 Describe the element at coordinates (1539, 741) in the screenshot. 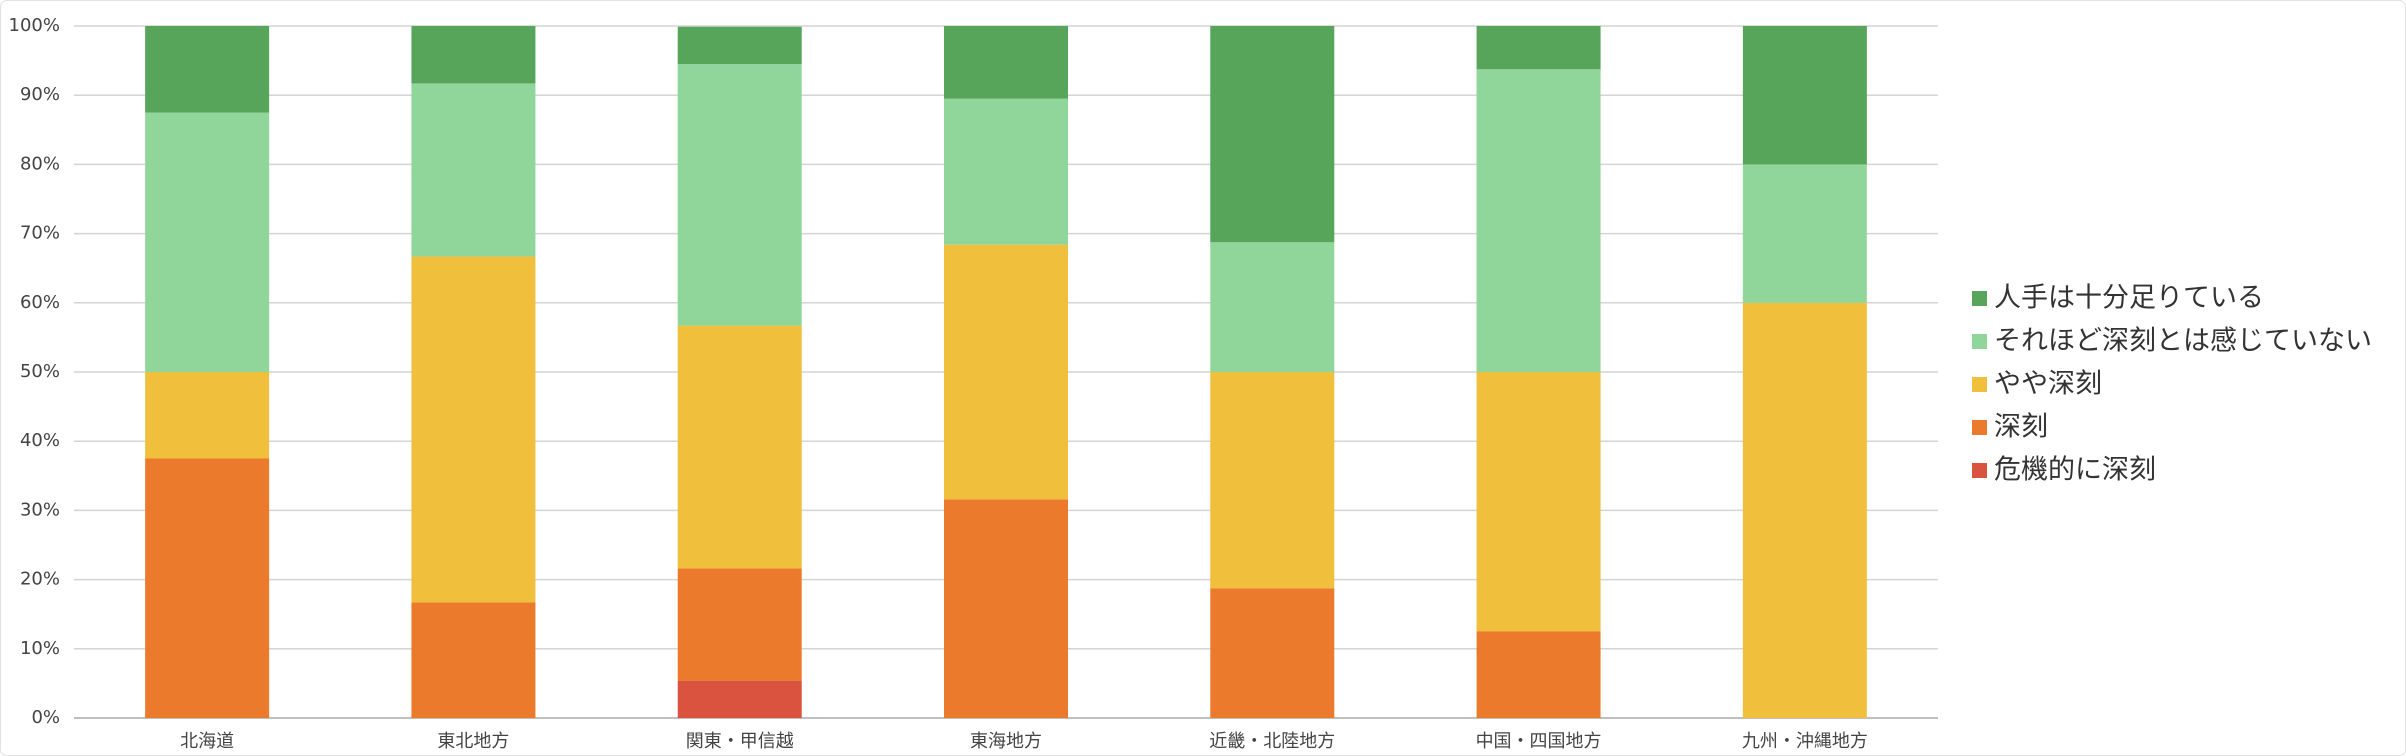

I see `x-tick-label: 中国・四国地方` at that location.